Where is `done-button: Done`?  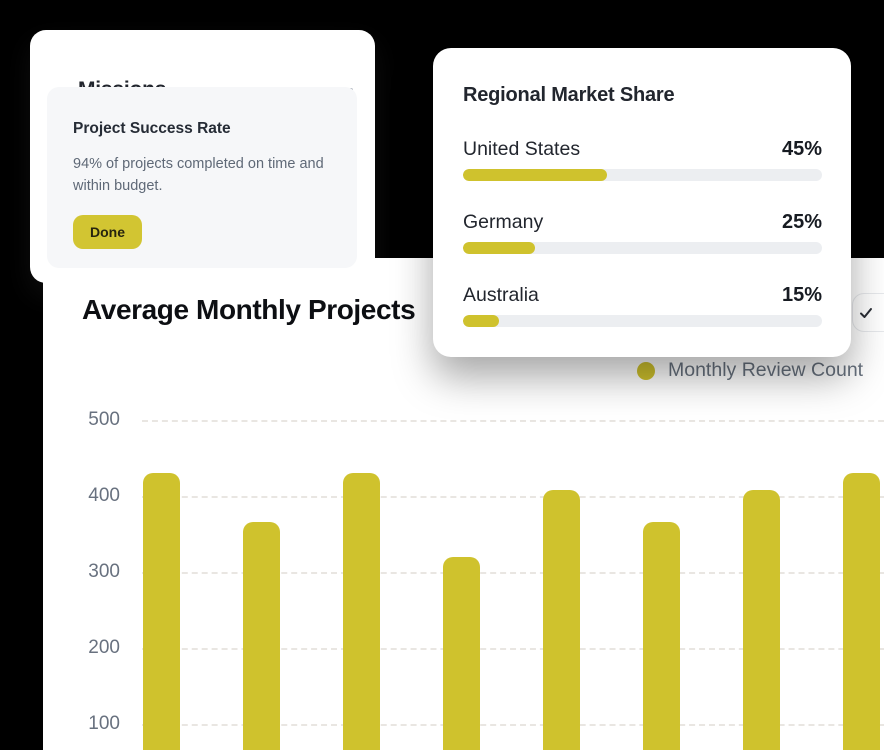
done-button: Done is located at coordinates (107, 232).